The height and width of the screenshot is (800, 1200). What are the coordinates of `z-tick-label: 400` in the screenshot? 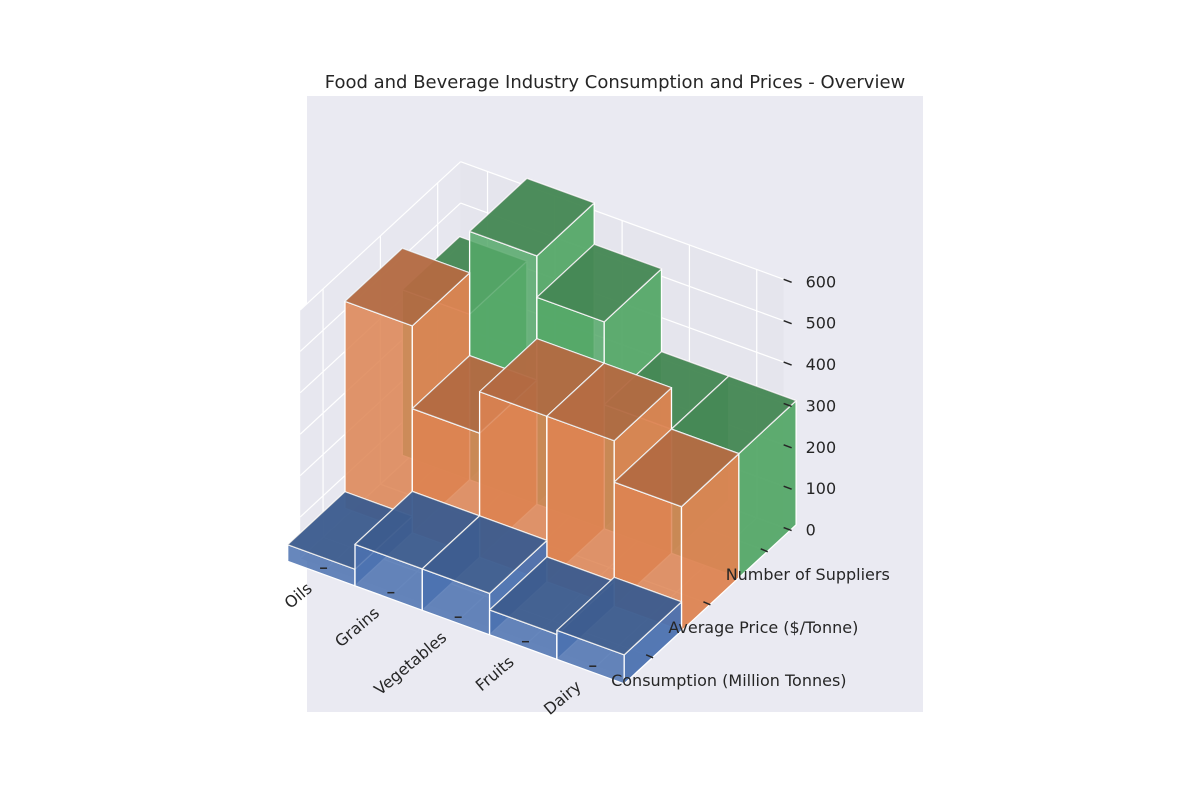 It's located at (821, 364).